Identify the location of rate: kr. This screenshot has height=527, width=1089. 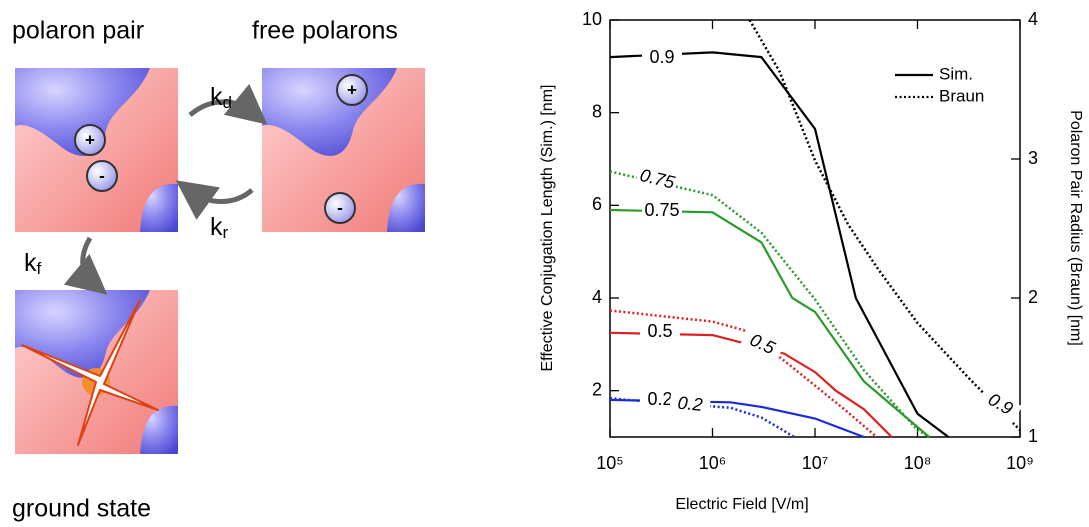
(219, 228).